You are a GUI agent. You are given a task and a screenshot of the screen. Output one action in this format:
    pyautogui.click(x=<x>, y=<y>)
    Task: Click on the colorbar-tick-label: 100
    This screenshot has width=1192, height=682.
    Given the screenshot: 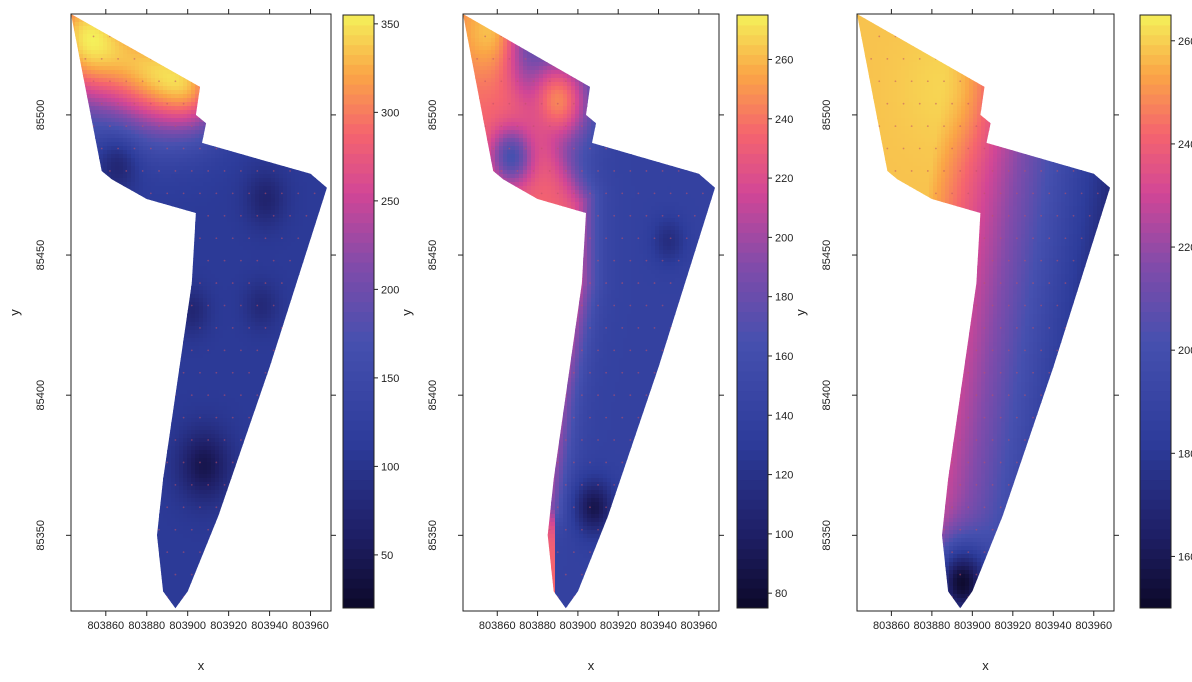 What is the action you would take?
    pyautogui.click(x=390, y=467)
    